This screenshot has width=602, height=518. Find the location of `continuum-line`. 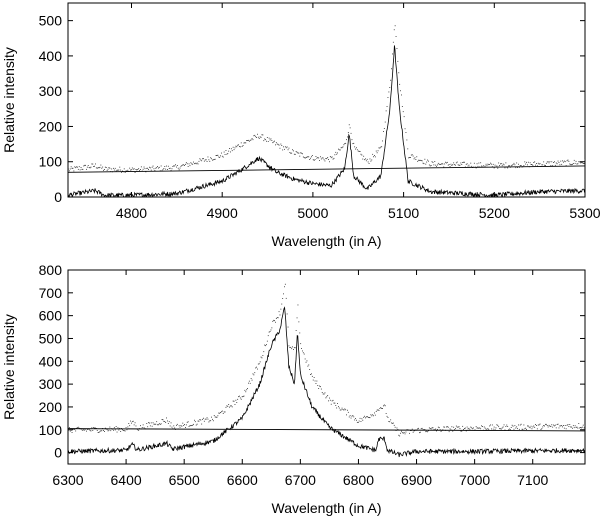

continuum-line is located at coordinates (326, 430).